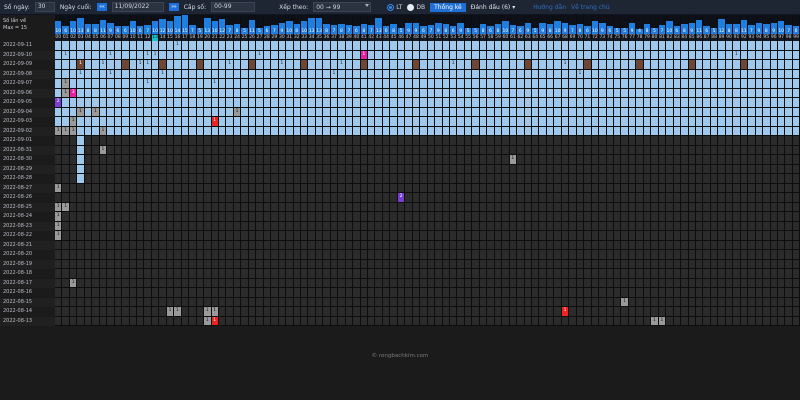  Describe the element at coordinates (73, 37) in the screenshot. I see `column-header-02: 02` at that location.